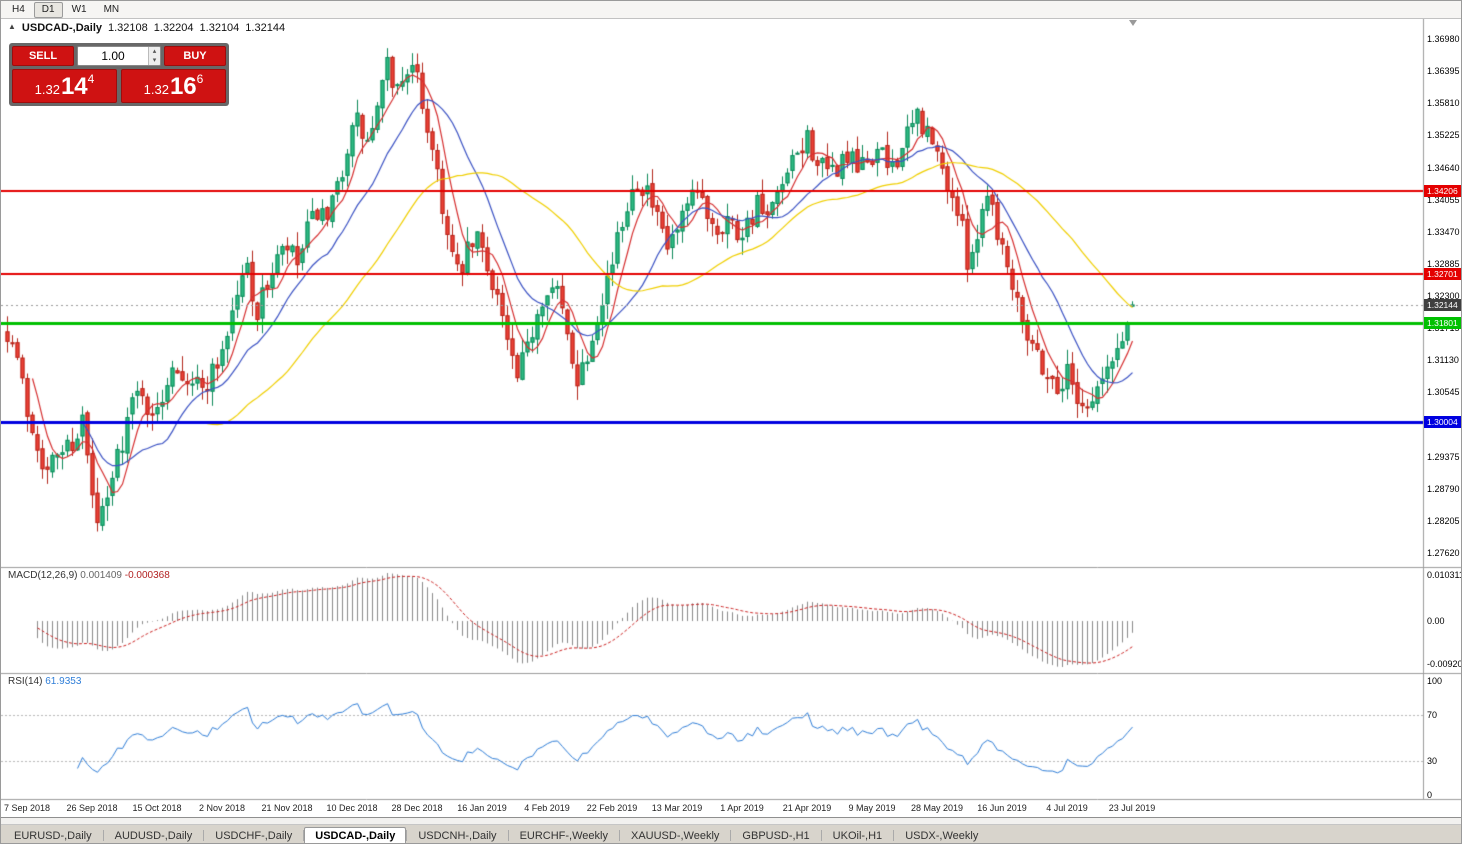 This screenshot has height=844, width=1462. I want to click on macd-axis-label: -0.009203, so click(1444, 664).